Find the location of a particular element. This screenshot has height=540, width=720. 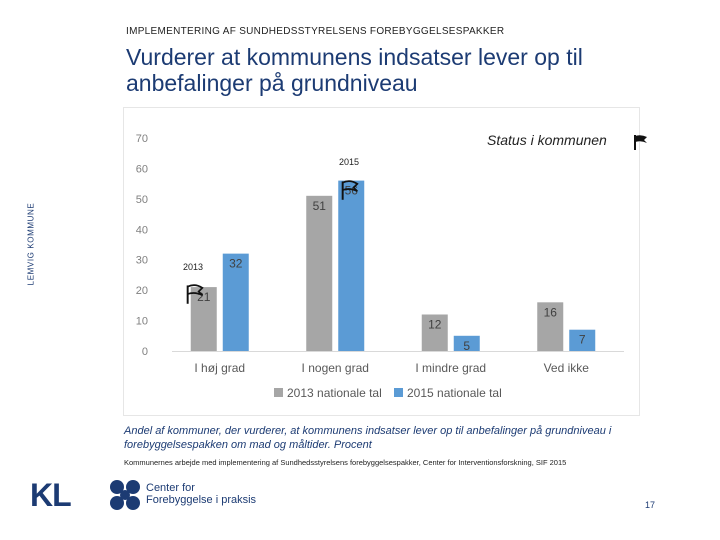

data-label: 32 is located at coordinates (236, 264).